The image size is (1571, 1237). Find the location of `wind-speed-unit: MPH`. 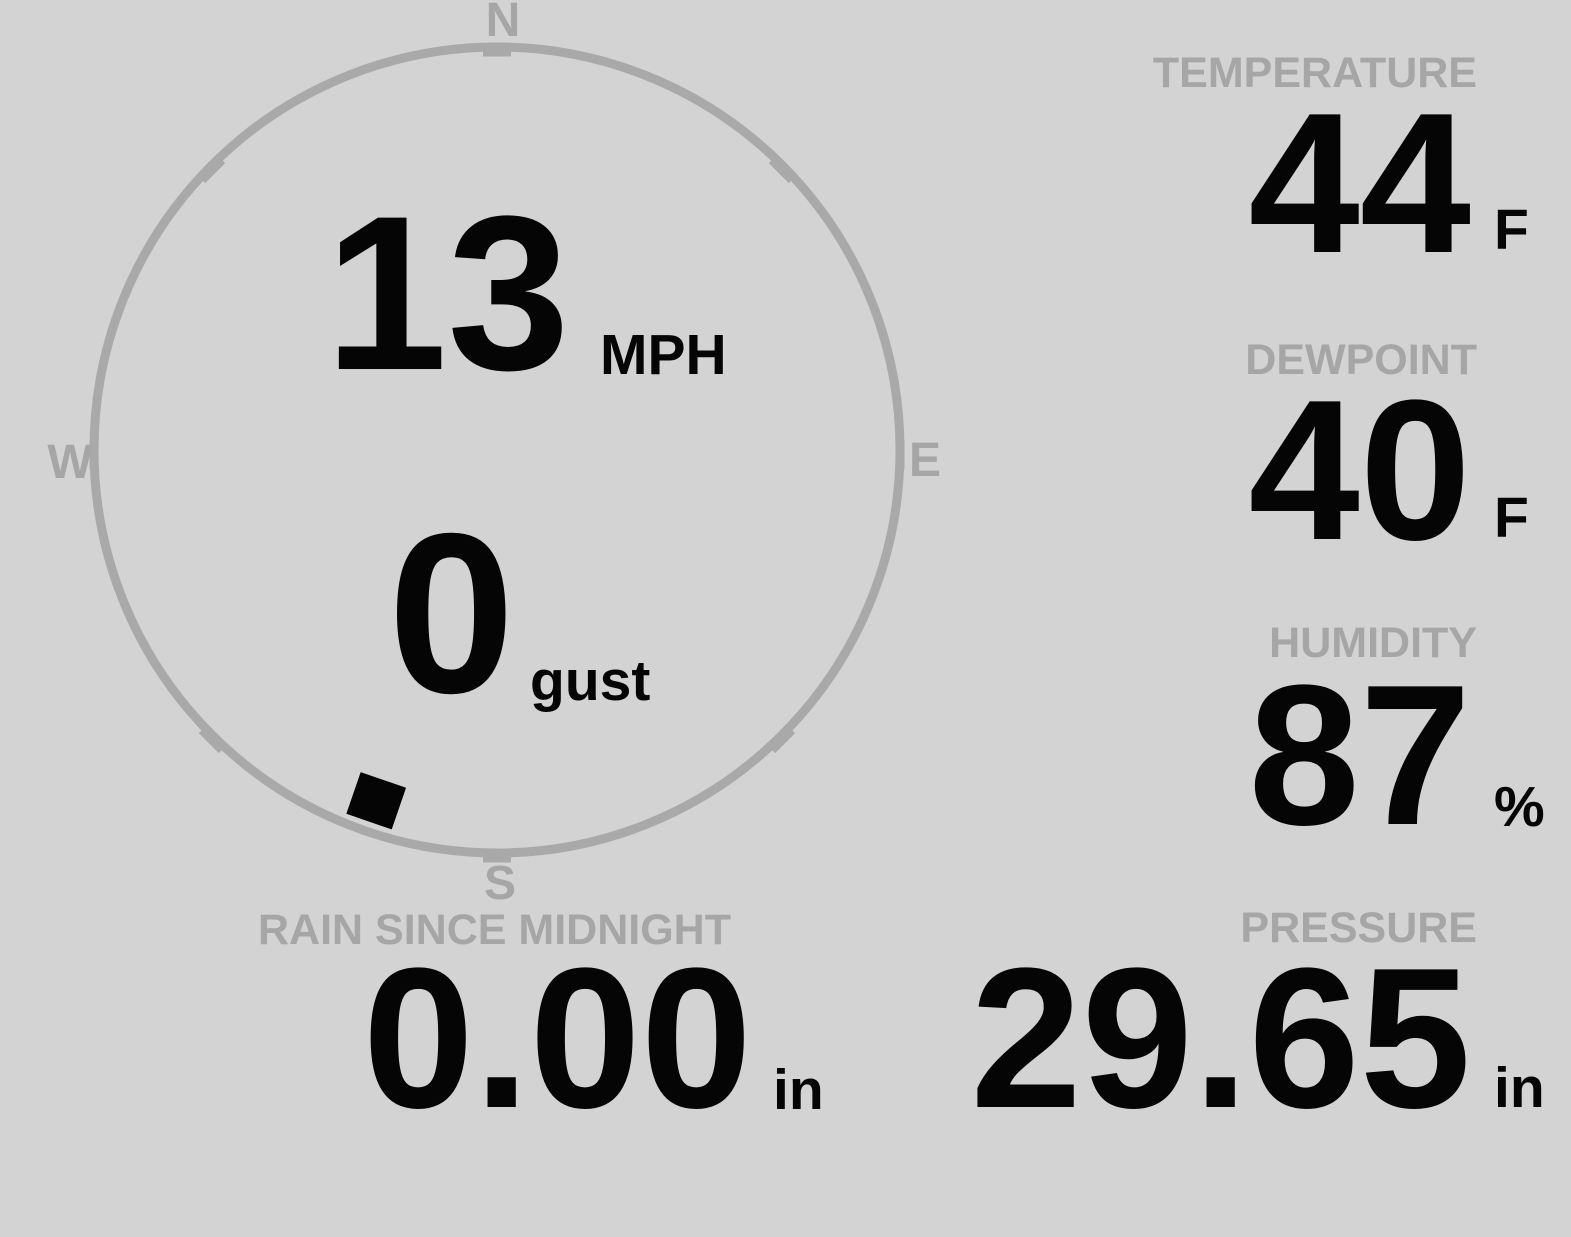

wind-speed-unit: MPH is located at coordinates (663, 355).